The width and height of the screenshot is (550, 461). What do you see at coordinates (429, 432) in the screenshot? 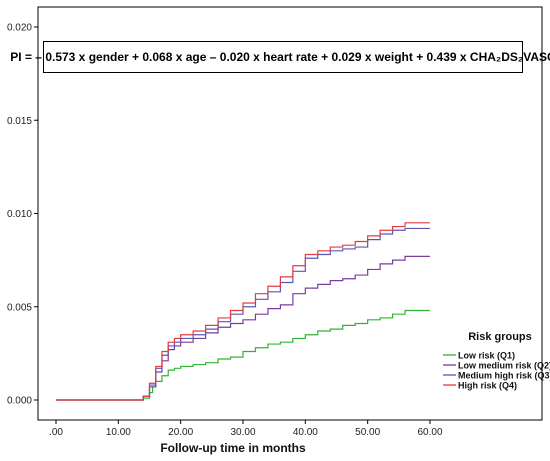
I see `x-tick-label: 60.00` at bounding box center [429, 432].